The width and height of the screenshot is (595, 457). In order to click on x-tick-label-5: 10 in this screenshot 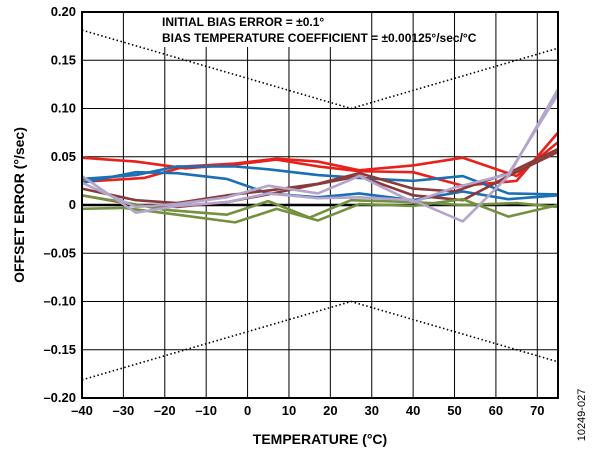, I will do `click(289, 410)`.